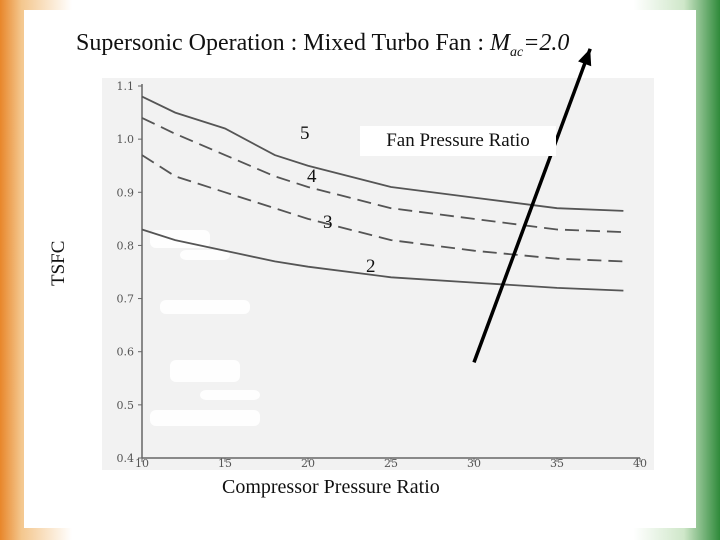 This screenshot has height=540, width=720. Describe the element at coordinates (126, 299) in the screenshot. I see `y-tick-label: 0.7` at that location.